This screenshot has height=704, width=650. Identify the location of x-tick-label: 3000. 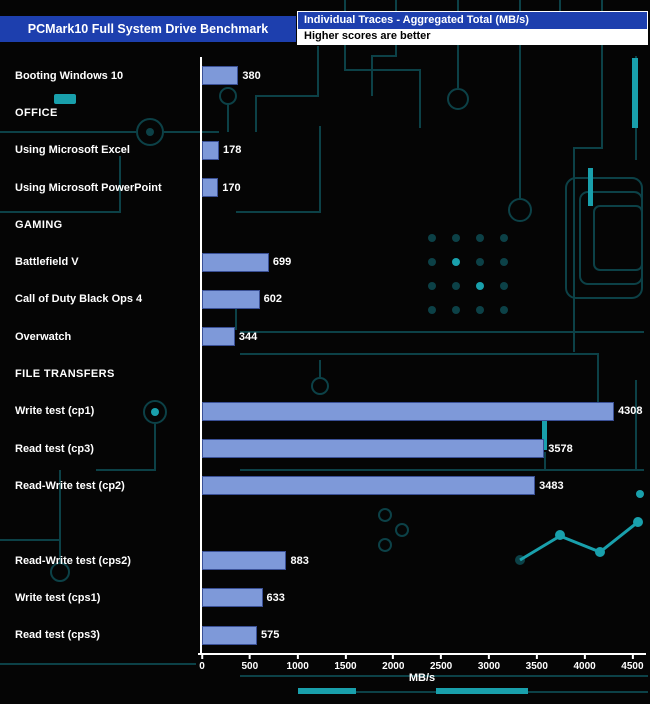
(489, 666).